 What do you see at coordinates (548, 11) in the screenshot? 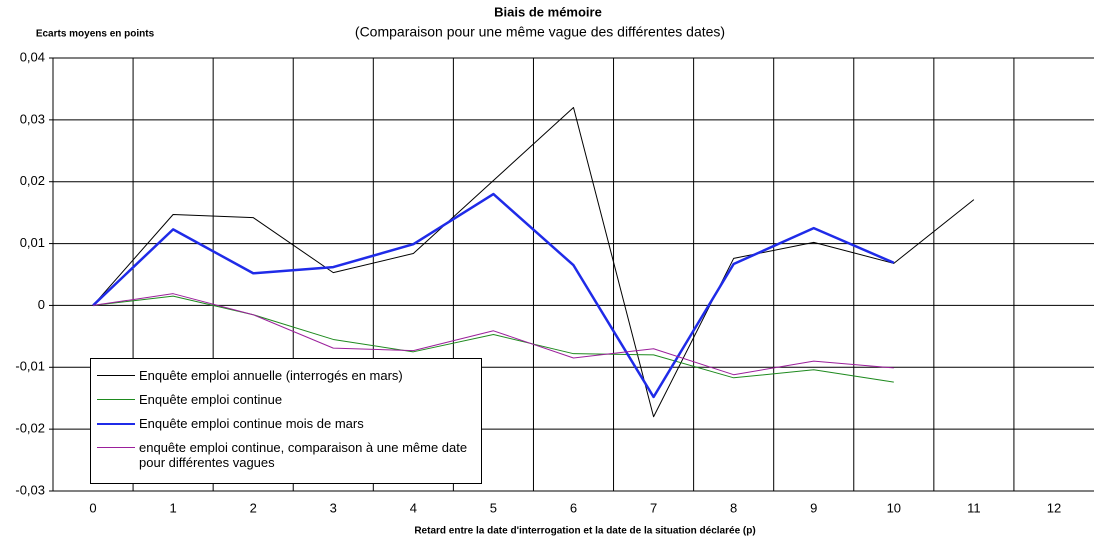
I see `chart-title: Biais de mémoire` at bounding box center [548, 11].